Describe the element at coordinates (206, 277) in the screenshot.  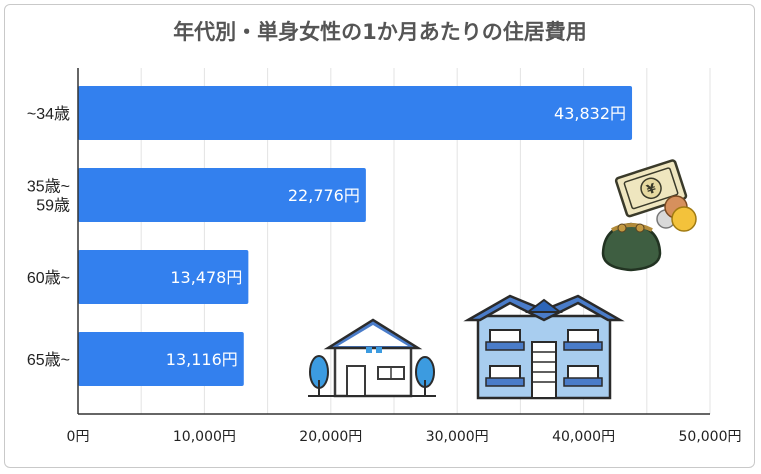
I see `value-label: 13,478円` at that location.